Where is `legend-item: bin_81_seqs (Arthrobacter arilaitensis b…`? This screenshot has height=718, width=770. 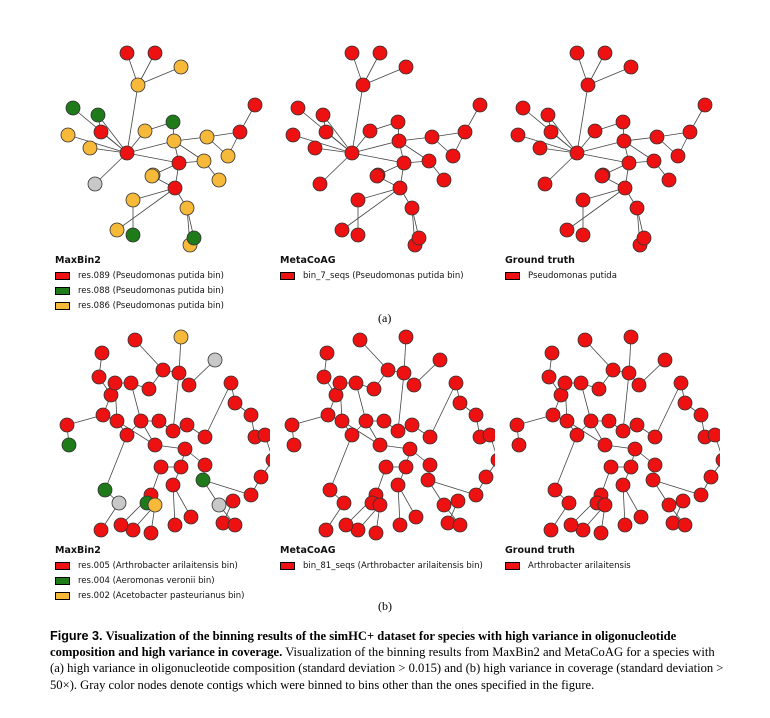
legend-item: bin_81_seqs (Arthrobacter arilaitensis b… is located at coordinates (381, 565).